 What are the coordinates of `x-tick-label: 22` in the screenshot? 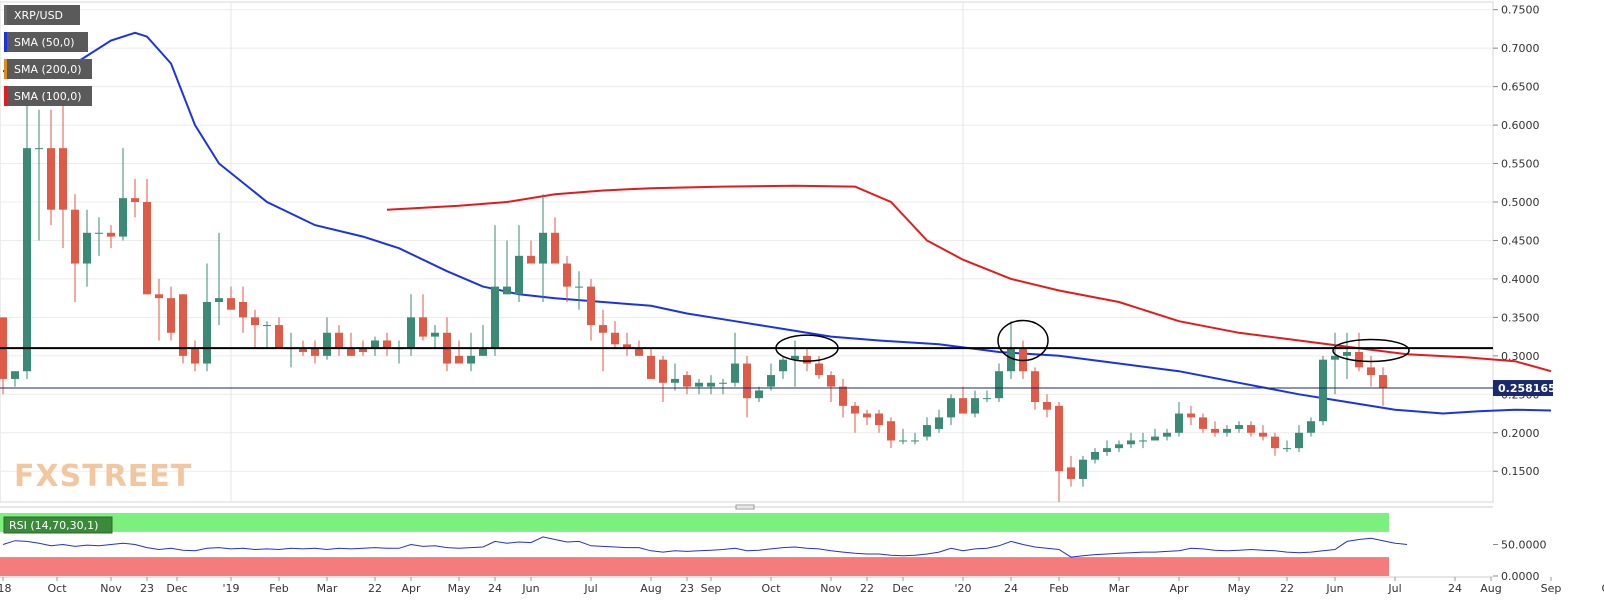 It's located at (375, 588).